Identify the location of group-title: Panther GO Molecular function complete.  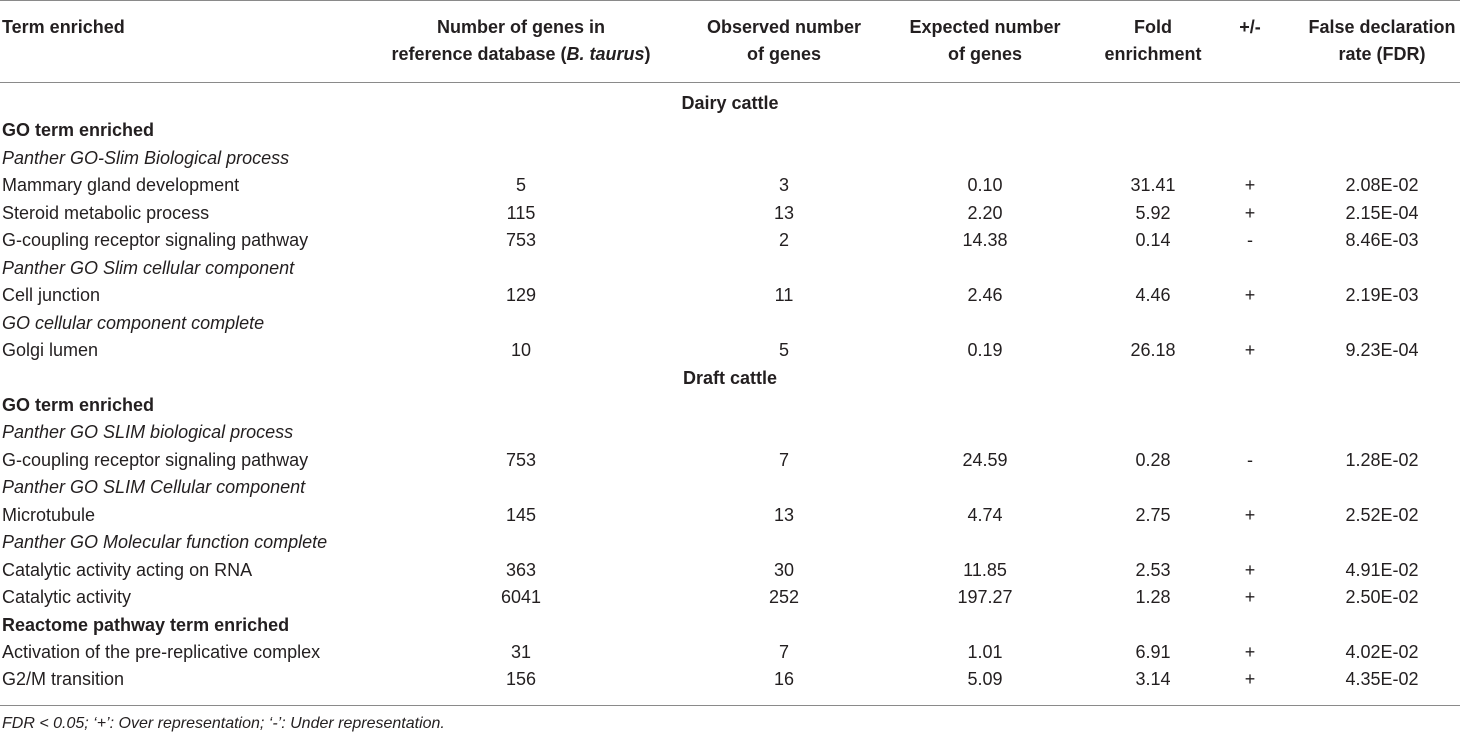
(165, 542).